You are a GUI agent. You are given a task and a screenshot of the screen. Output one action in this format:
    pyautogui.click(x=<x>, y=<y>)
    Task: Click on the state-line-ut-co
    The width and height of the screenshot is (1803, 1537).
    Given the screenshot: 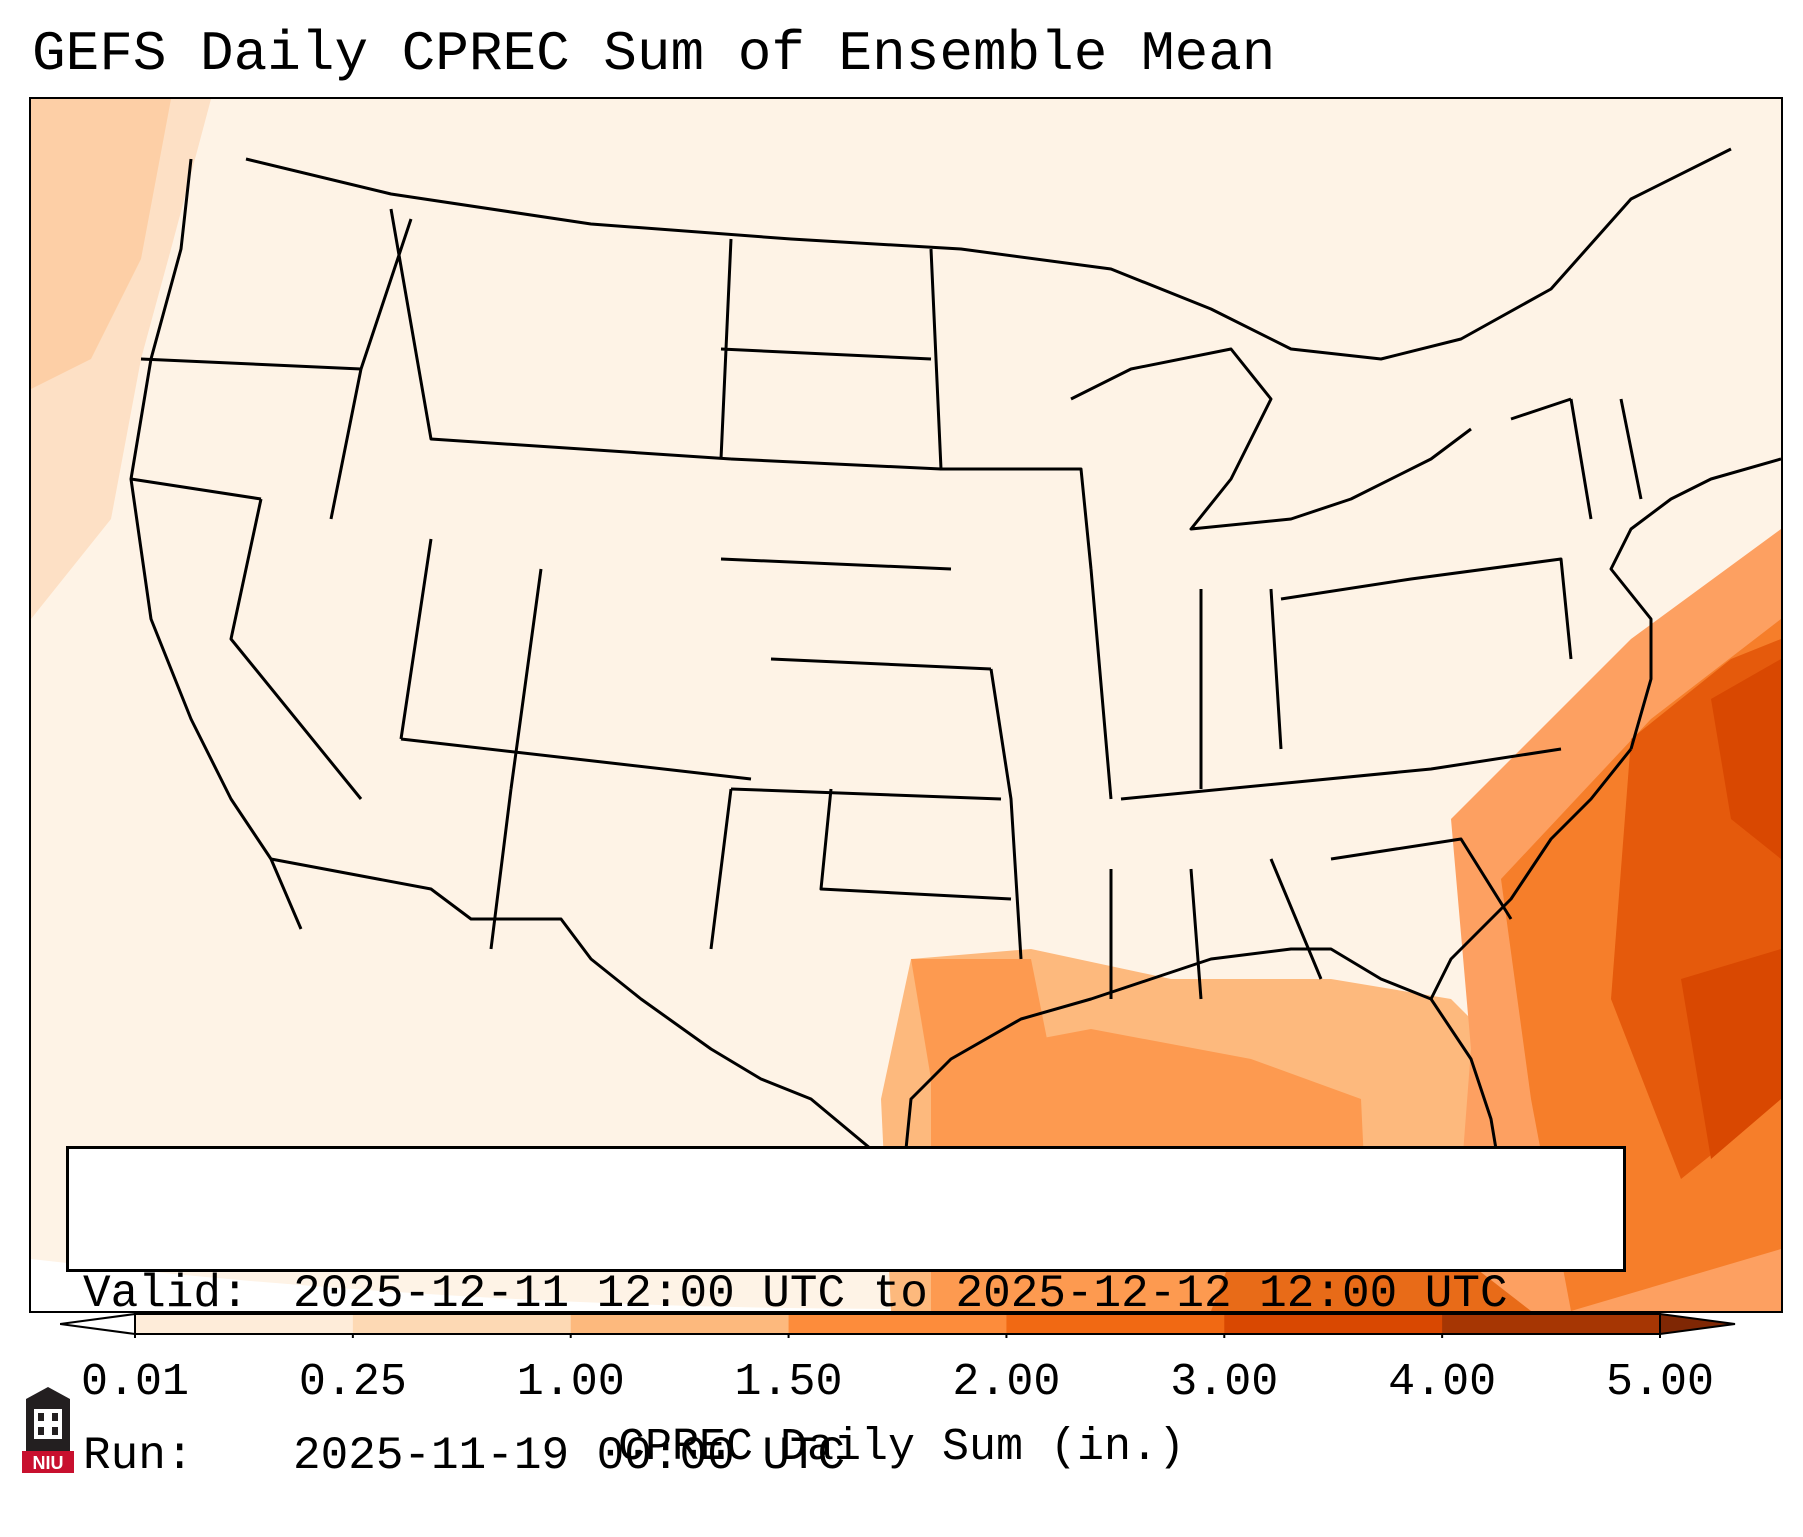 What is the action you would take?
    pyautogui.click(x=575, y=664)
    